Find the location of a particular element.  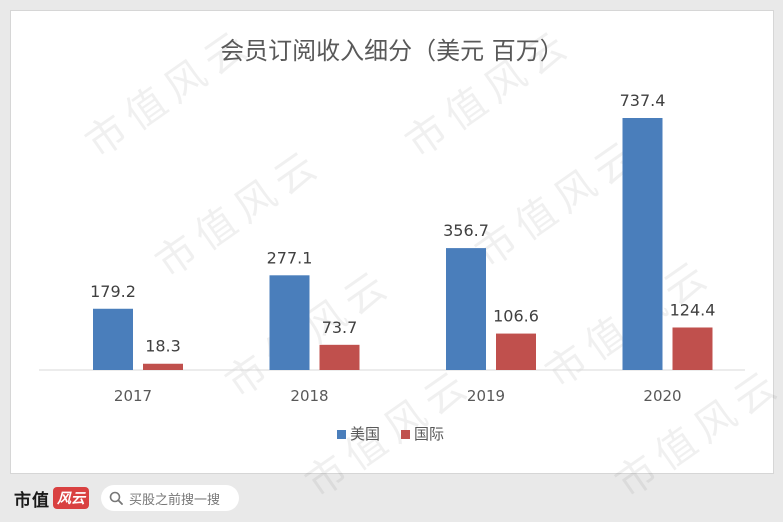

brand-logo-mark: 风云 is located at coordinates (71, 498).